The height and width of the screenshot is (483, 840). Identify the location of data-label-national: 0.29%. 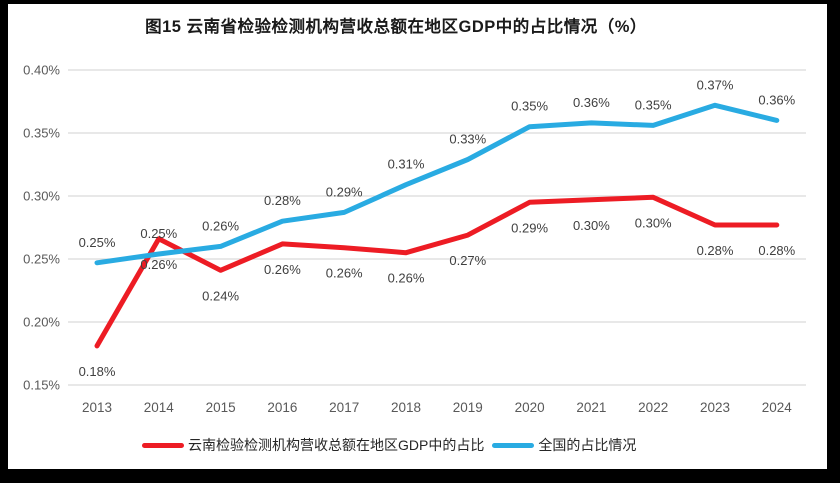
(344, 191).